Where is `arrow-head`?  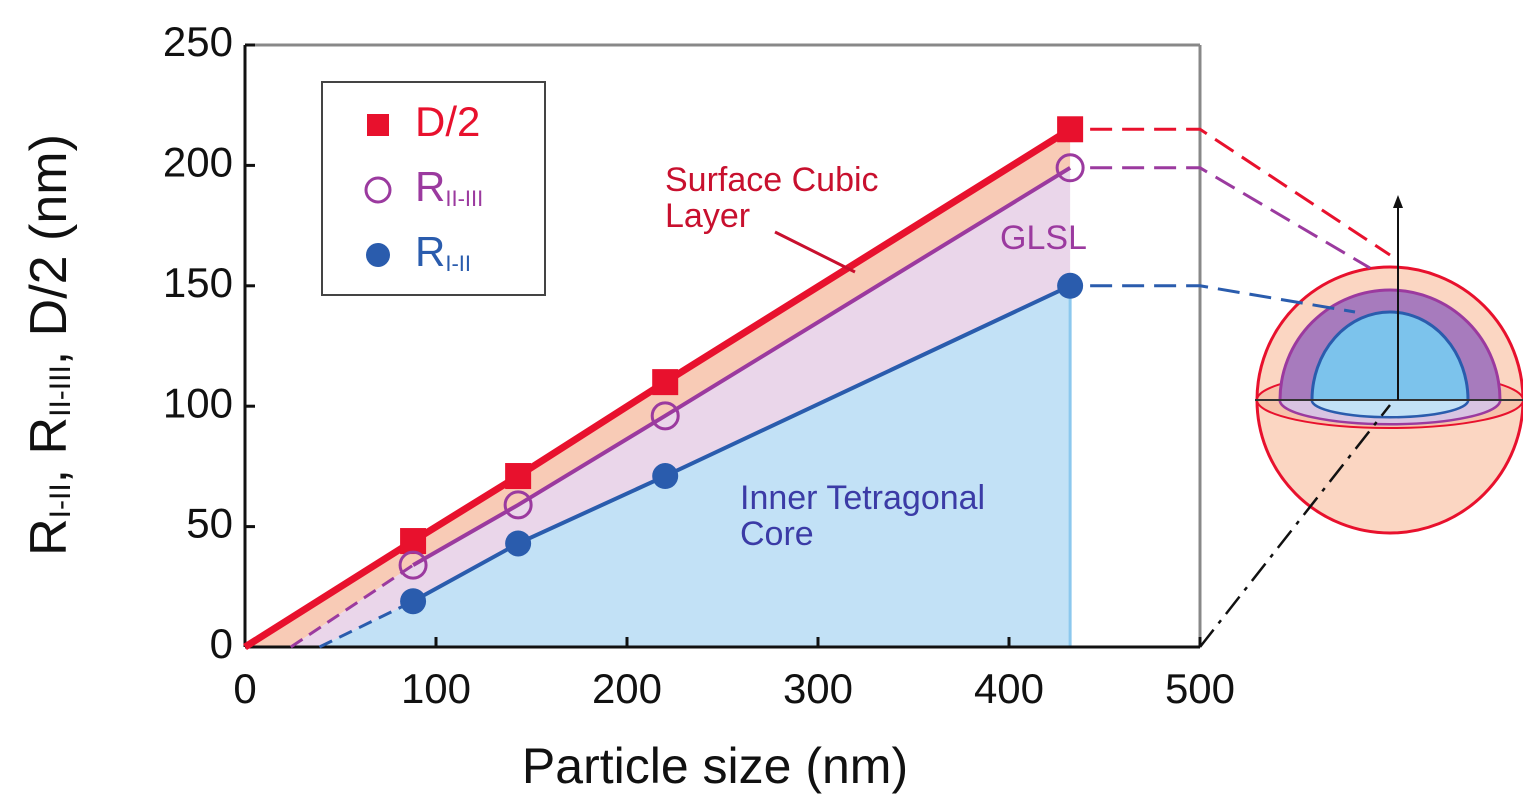
arrow-head is located at coordinates (1398, 201).